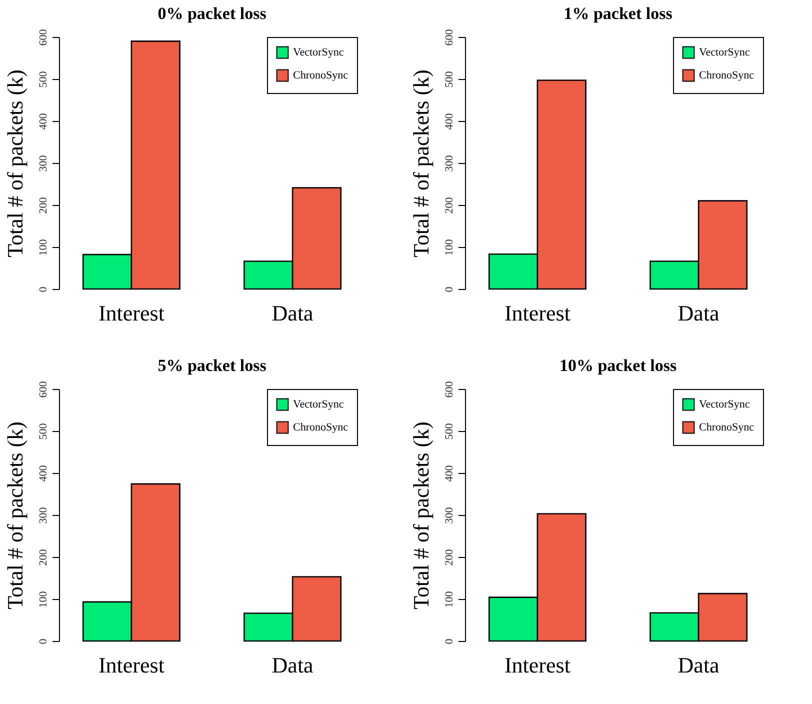  I want to click on chart-title: 1% packet loss, so click(618, 13).